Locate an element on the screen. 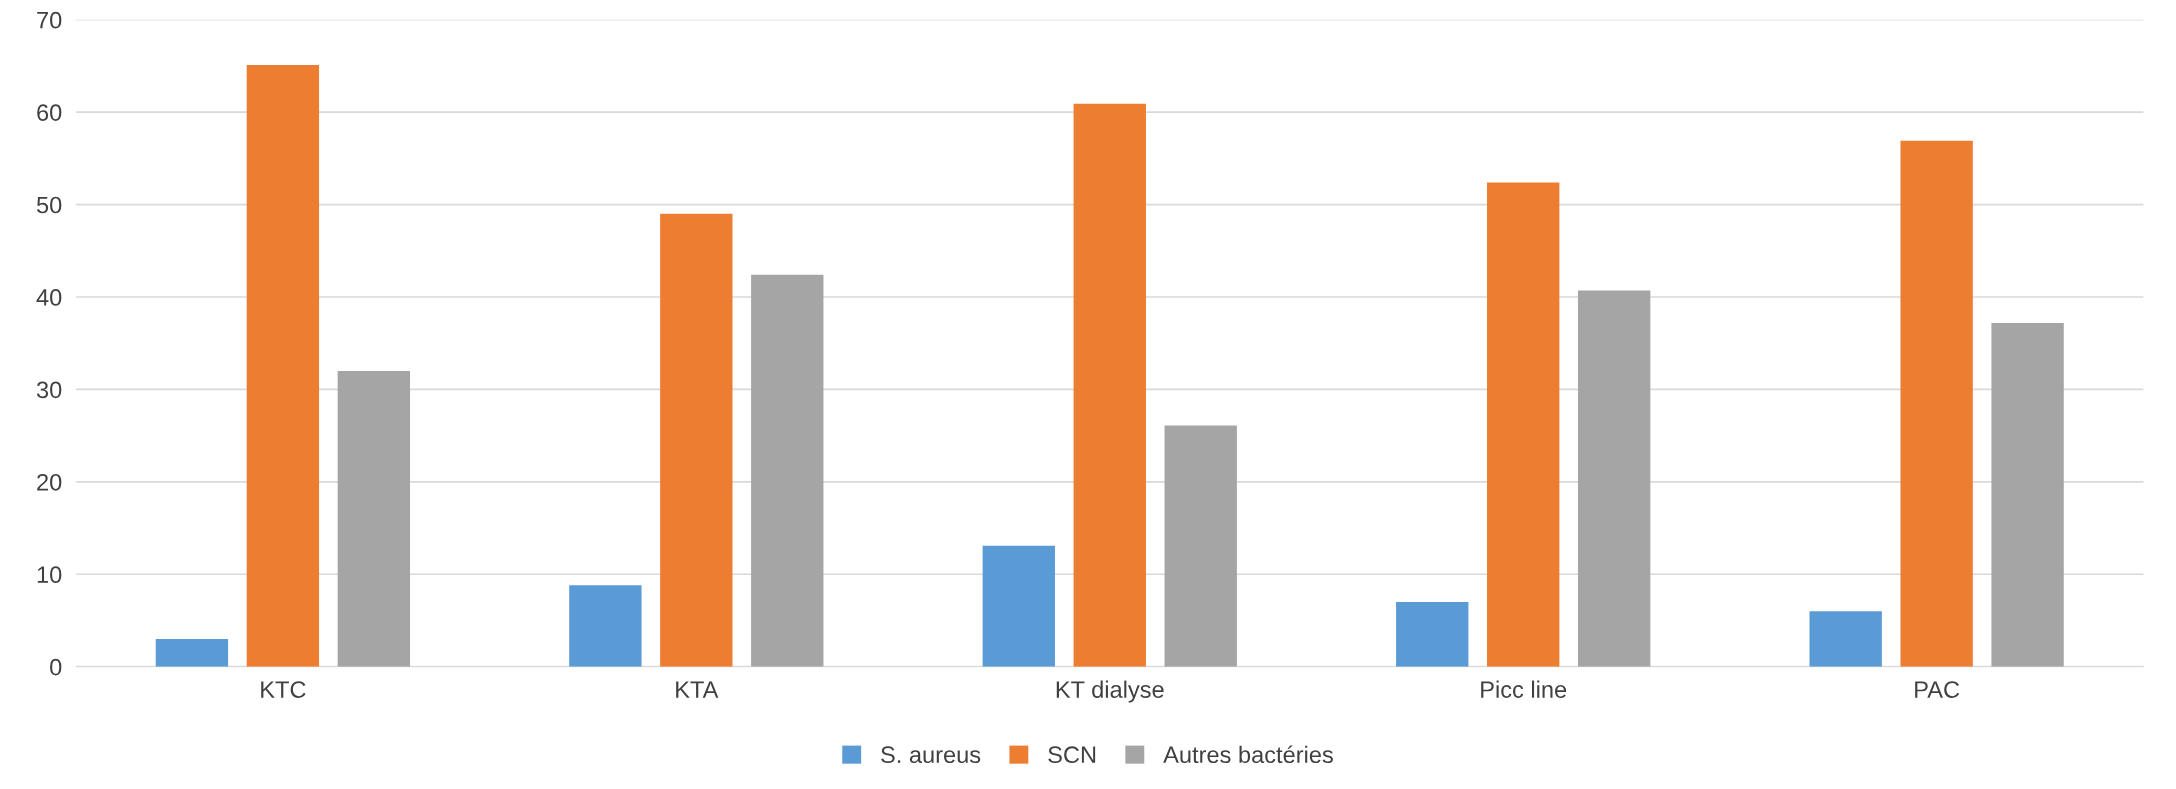  y-tick-label: 20 is located at coordinates (49, 482).